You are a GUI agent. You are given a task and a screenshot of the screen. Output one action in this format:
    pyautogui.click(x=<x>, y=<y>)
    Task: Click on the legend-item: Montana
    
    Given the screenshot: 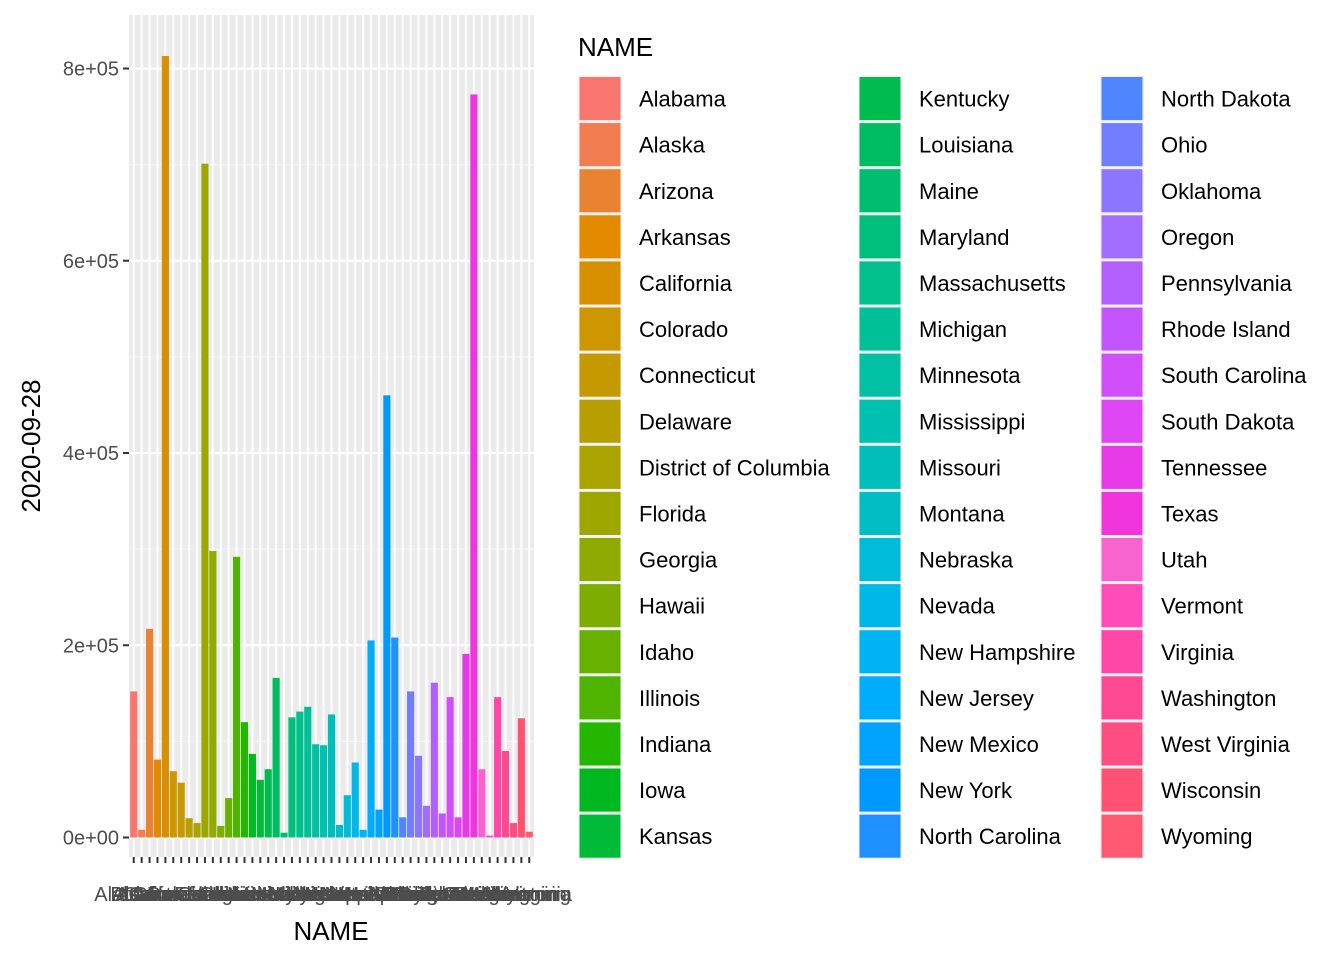 What is the action you would take?
    pyautogui.click(x=931, y=513)
    